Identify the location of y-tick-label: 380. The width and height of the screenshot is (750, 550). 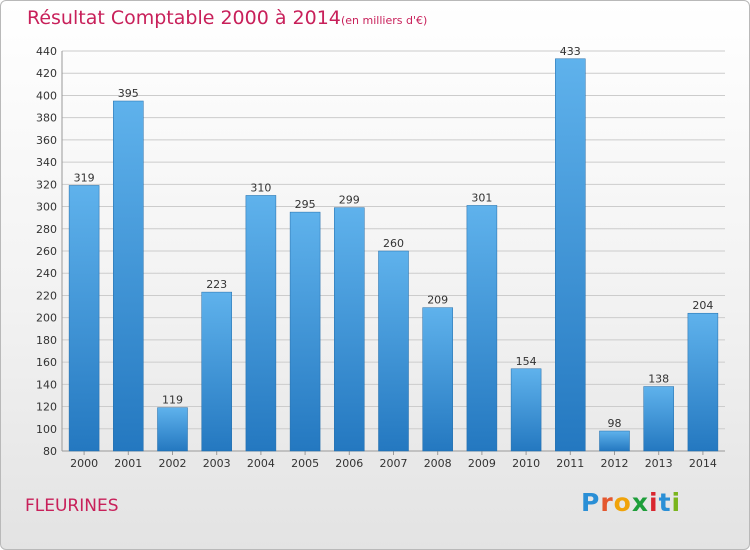
(46, 118).